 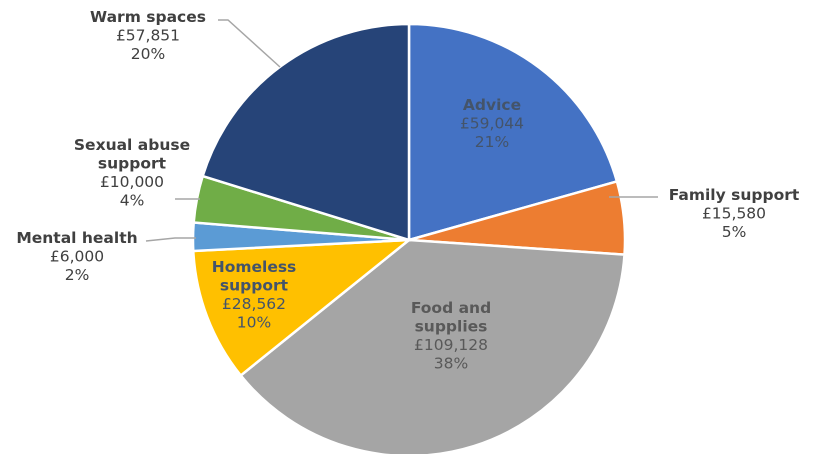 What do you see at coordinates (249, 43) in the screenshot?
I see `leader-line-warm-spaces` at bounding box center [249, 43].